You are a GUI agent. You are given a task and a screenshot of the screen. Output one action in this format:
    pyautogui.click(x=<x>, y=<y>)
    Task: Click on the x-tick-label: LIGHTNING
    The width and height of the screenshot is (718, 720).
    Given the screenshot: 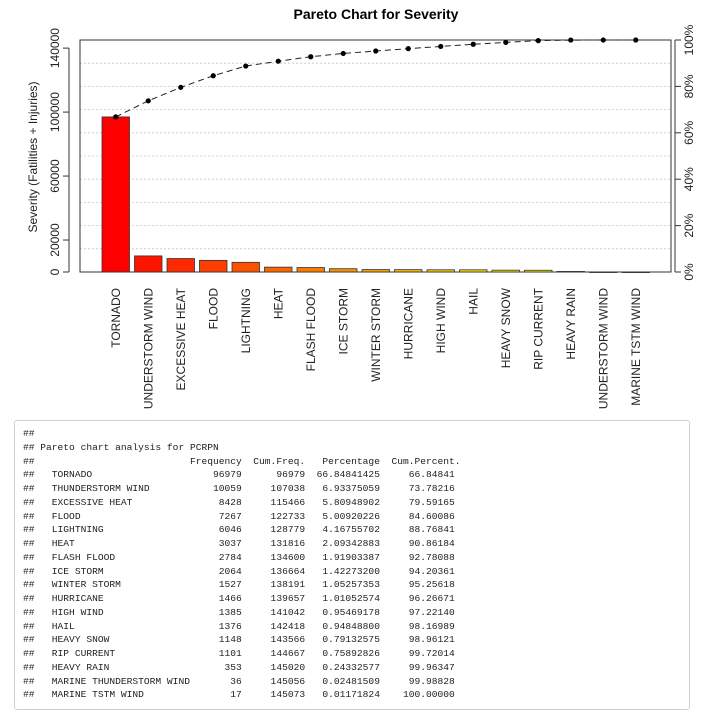 What is the action you would take?
    pyautogui.click(x=246, y=320)
    